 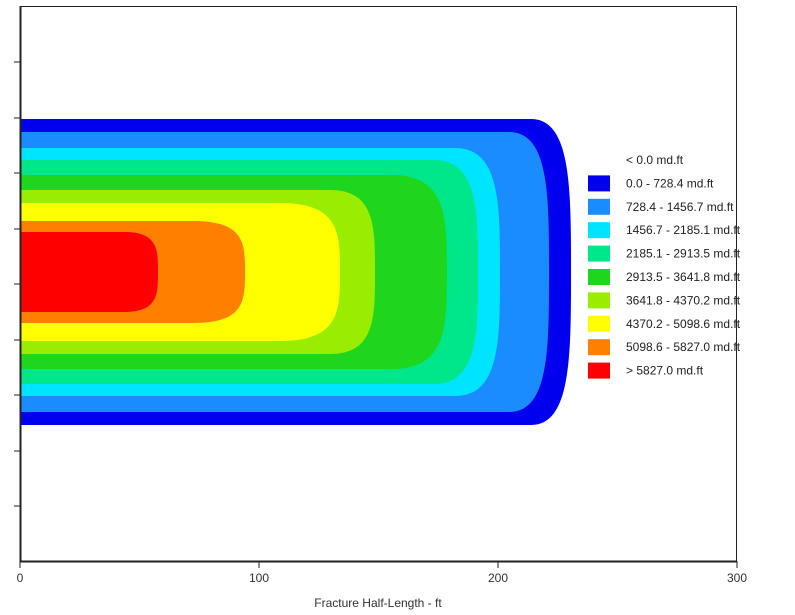 I want to click on legend-label-6: 3641.8 - 4370.2 md.ft, so click(x=683, y=300).